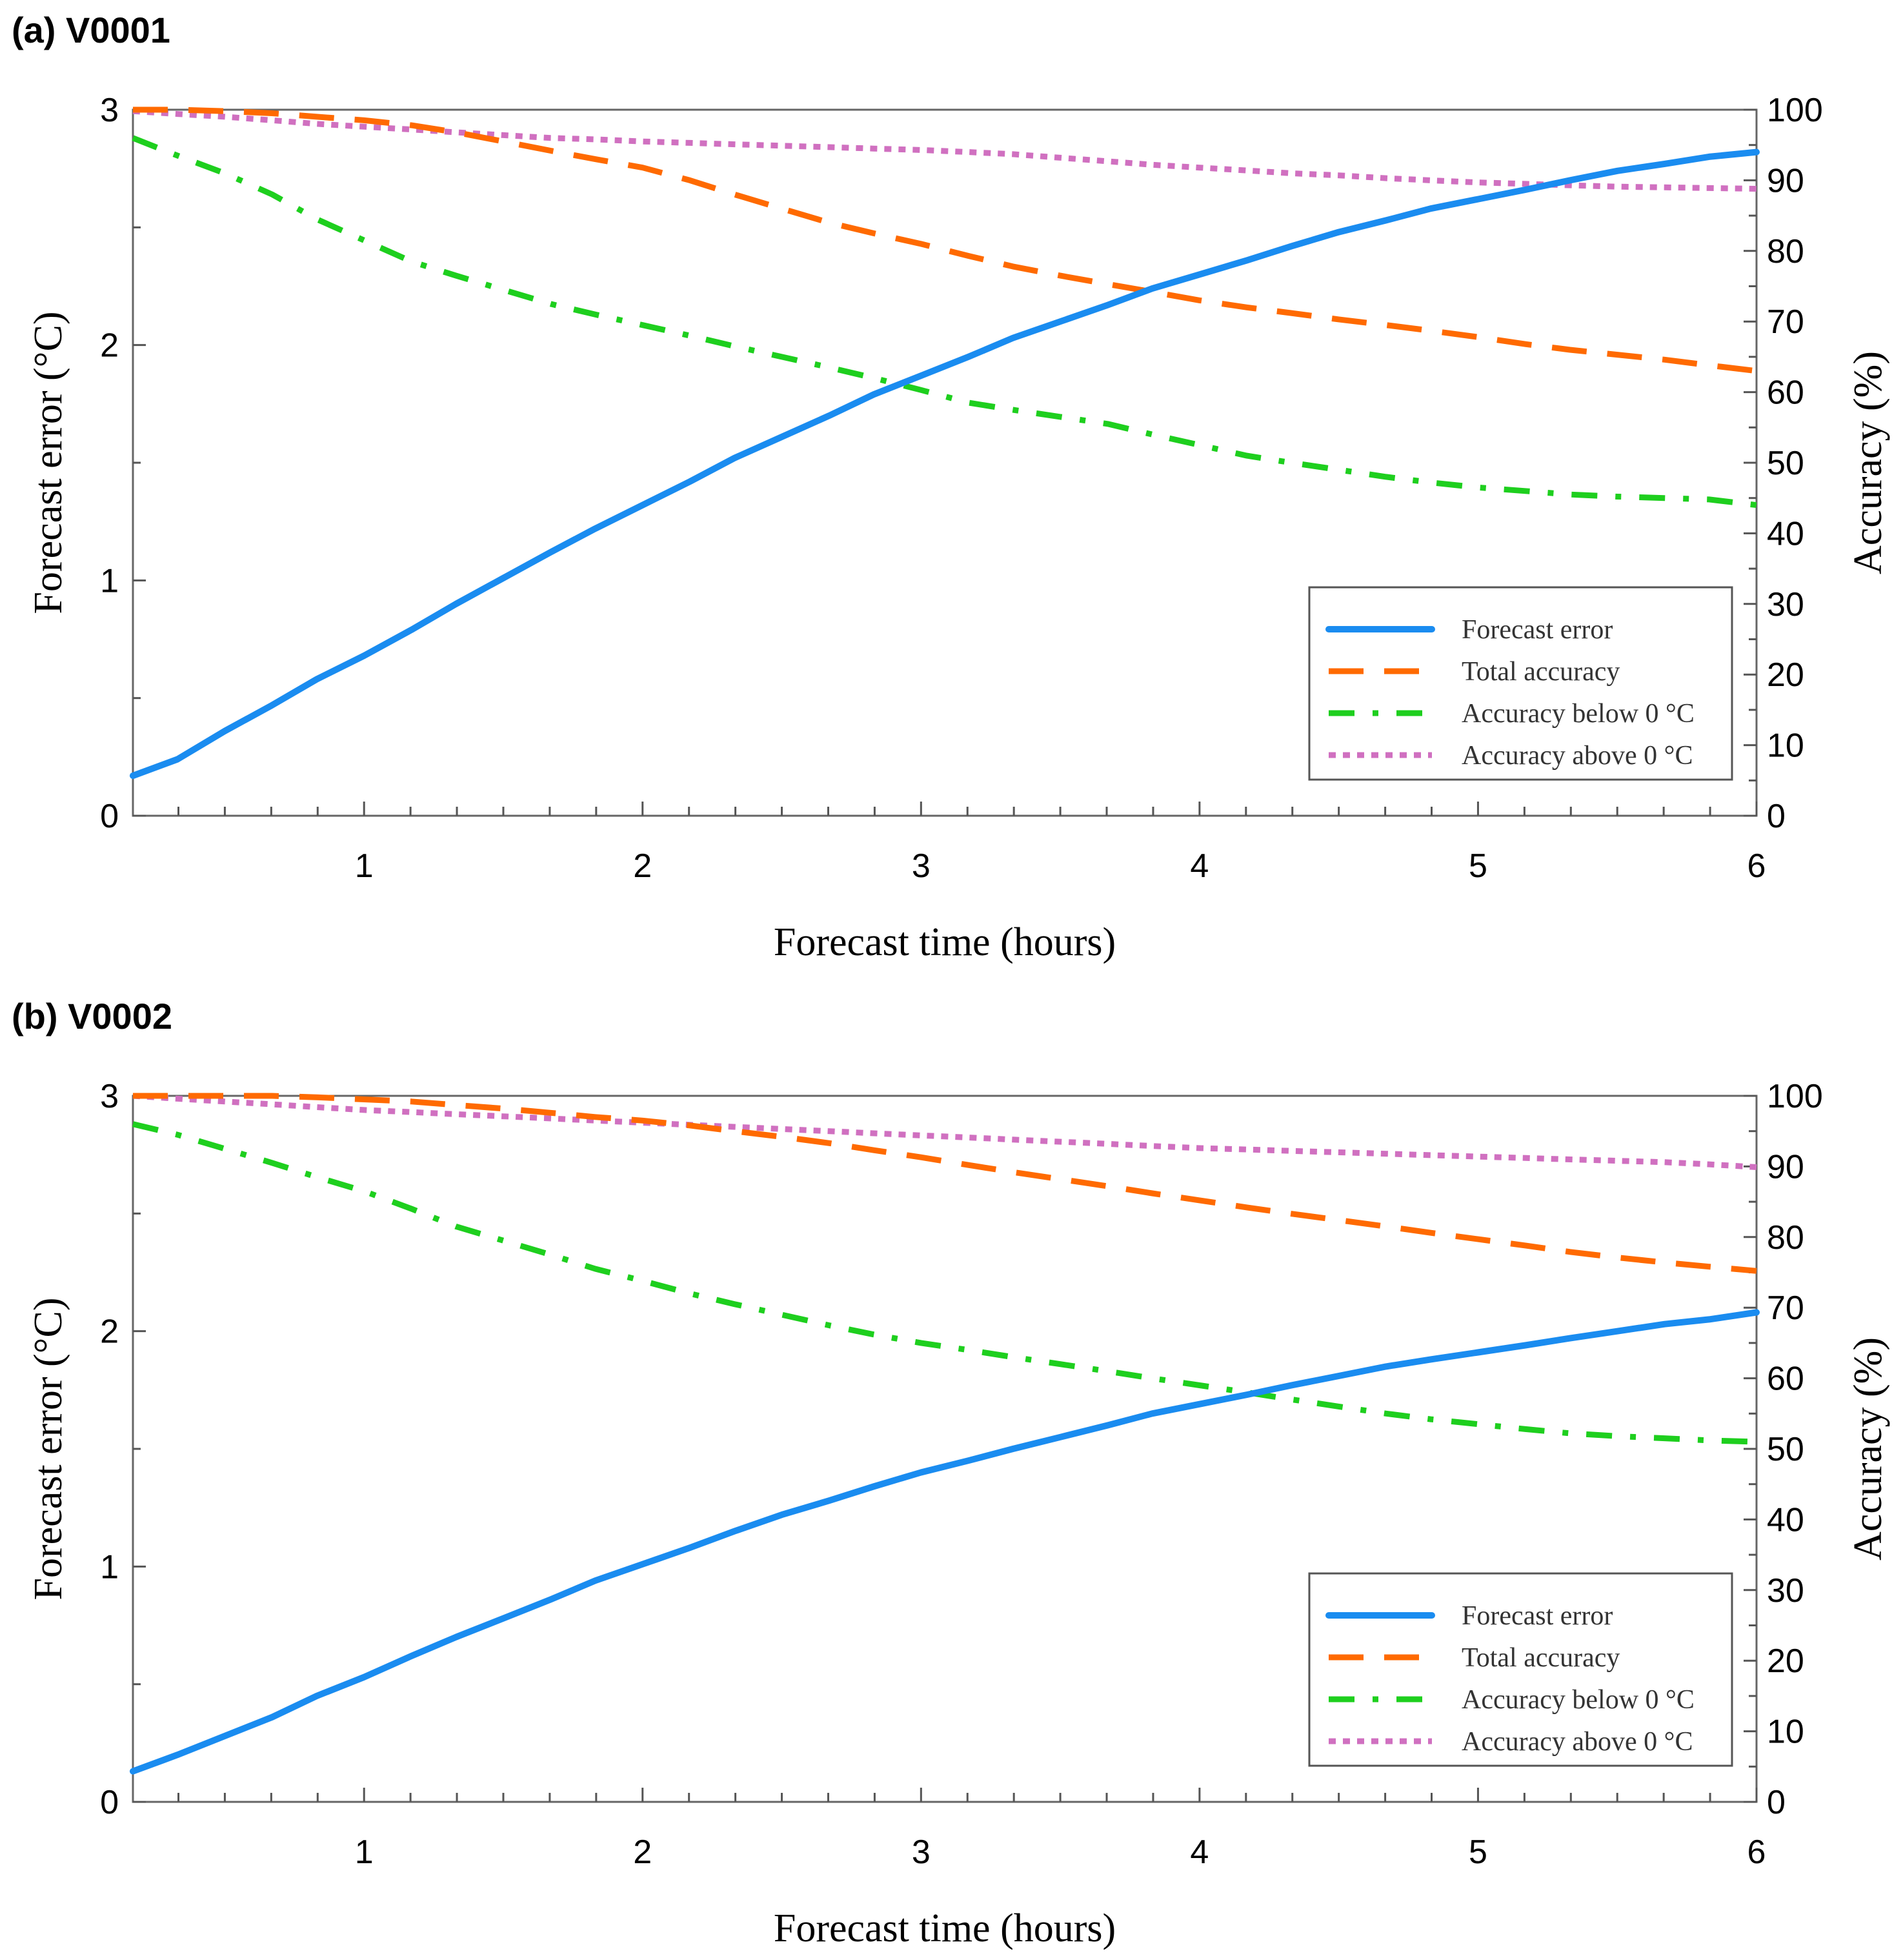 Image resolution: width=1903 pixels, height=1960 pixels. What do you see at coordinates (945, 1183) in the screenshot?
I see `series-line-total-accuracy` at bounding box center [945, 1183].